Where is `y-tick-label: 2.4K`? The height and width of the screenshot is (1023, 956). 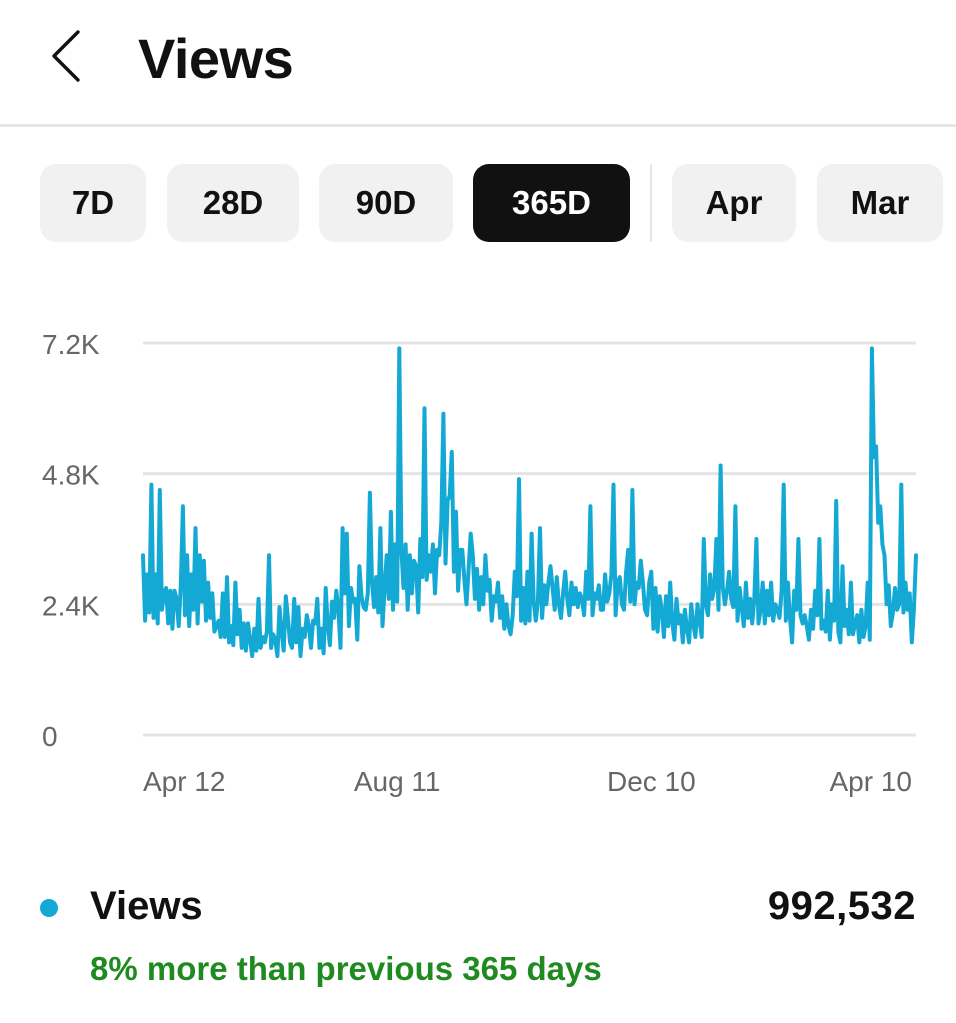 y-tick-label: 2.4K is located at coordinates (71, 605).